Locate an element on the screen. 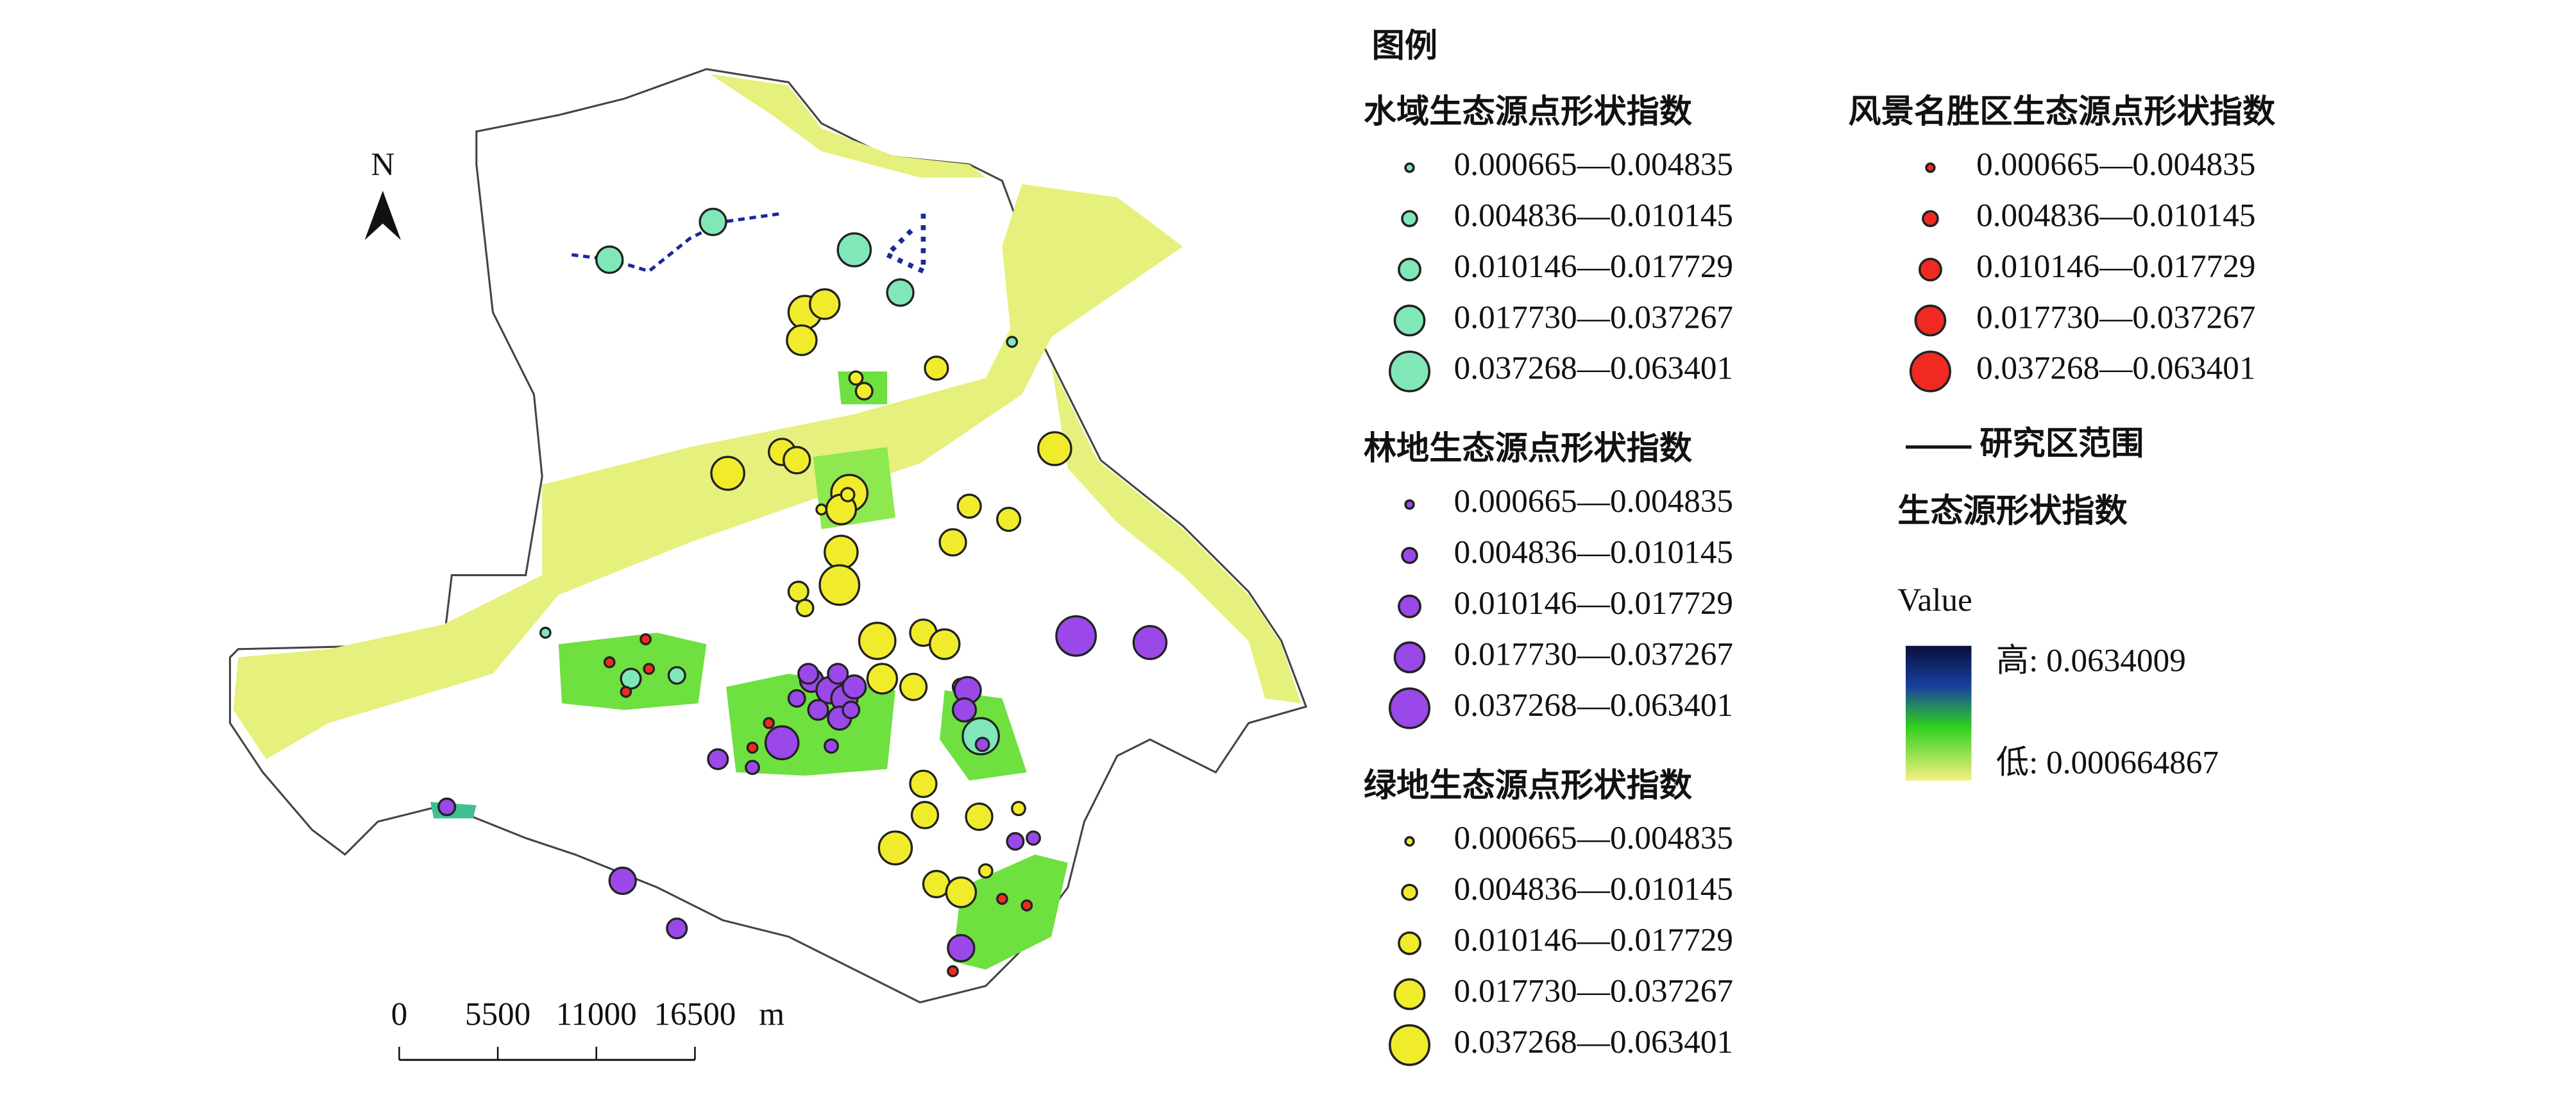 This screenshot has width=2576, height=1106. water-line is located at coordinates (676, 242).